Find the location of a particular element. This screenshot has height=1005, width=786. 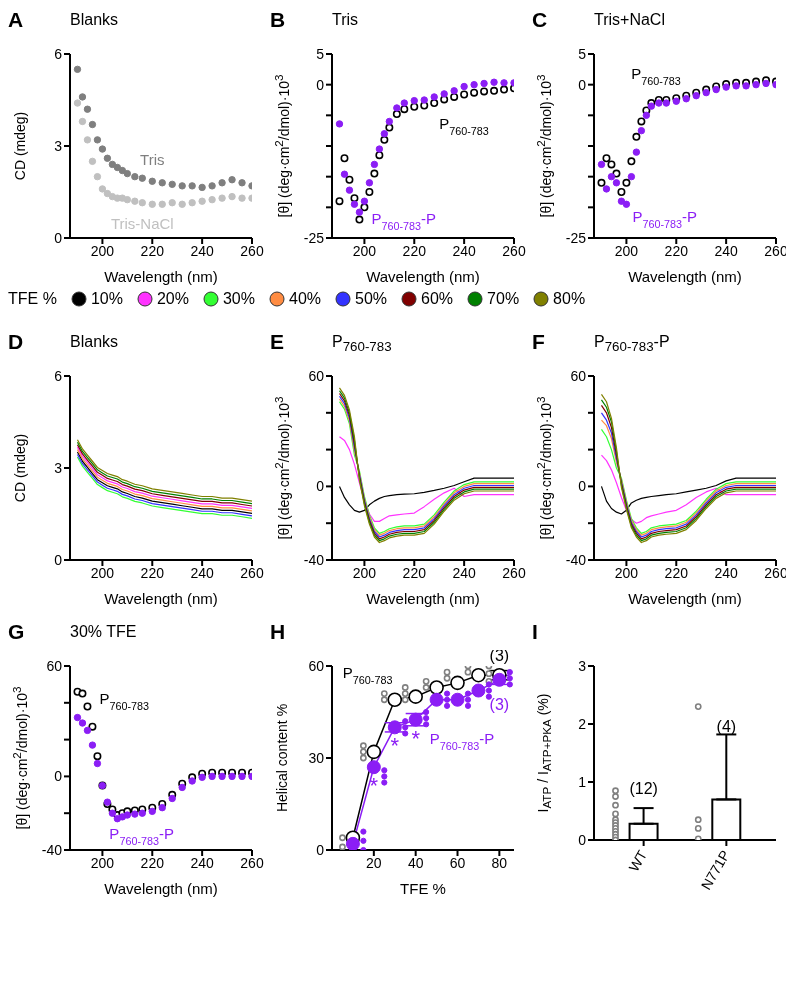

chart-title: P$_{760-783}$ is located at coordinates (362, 344).